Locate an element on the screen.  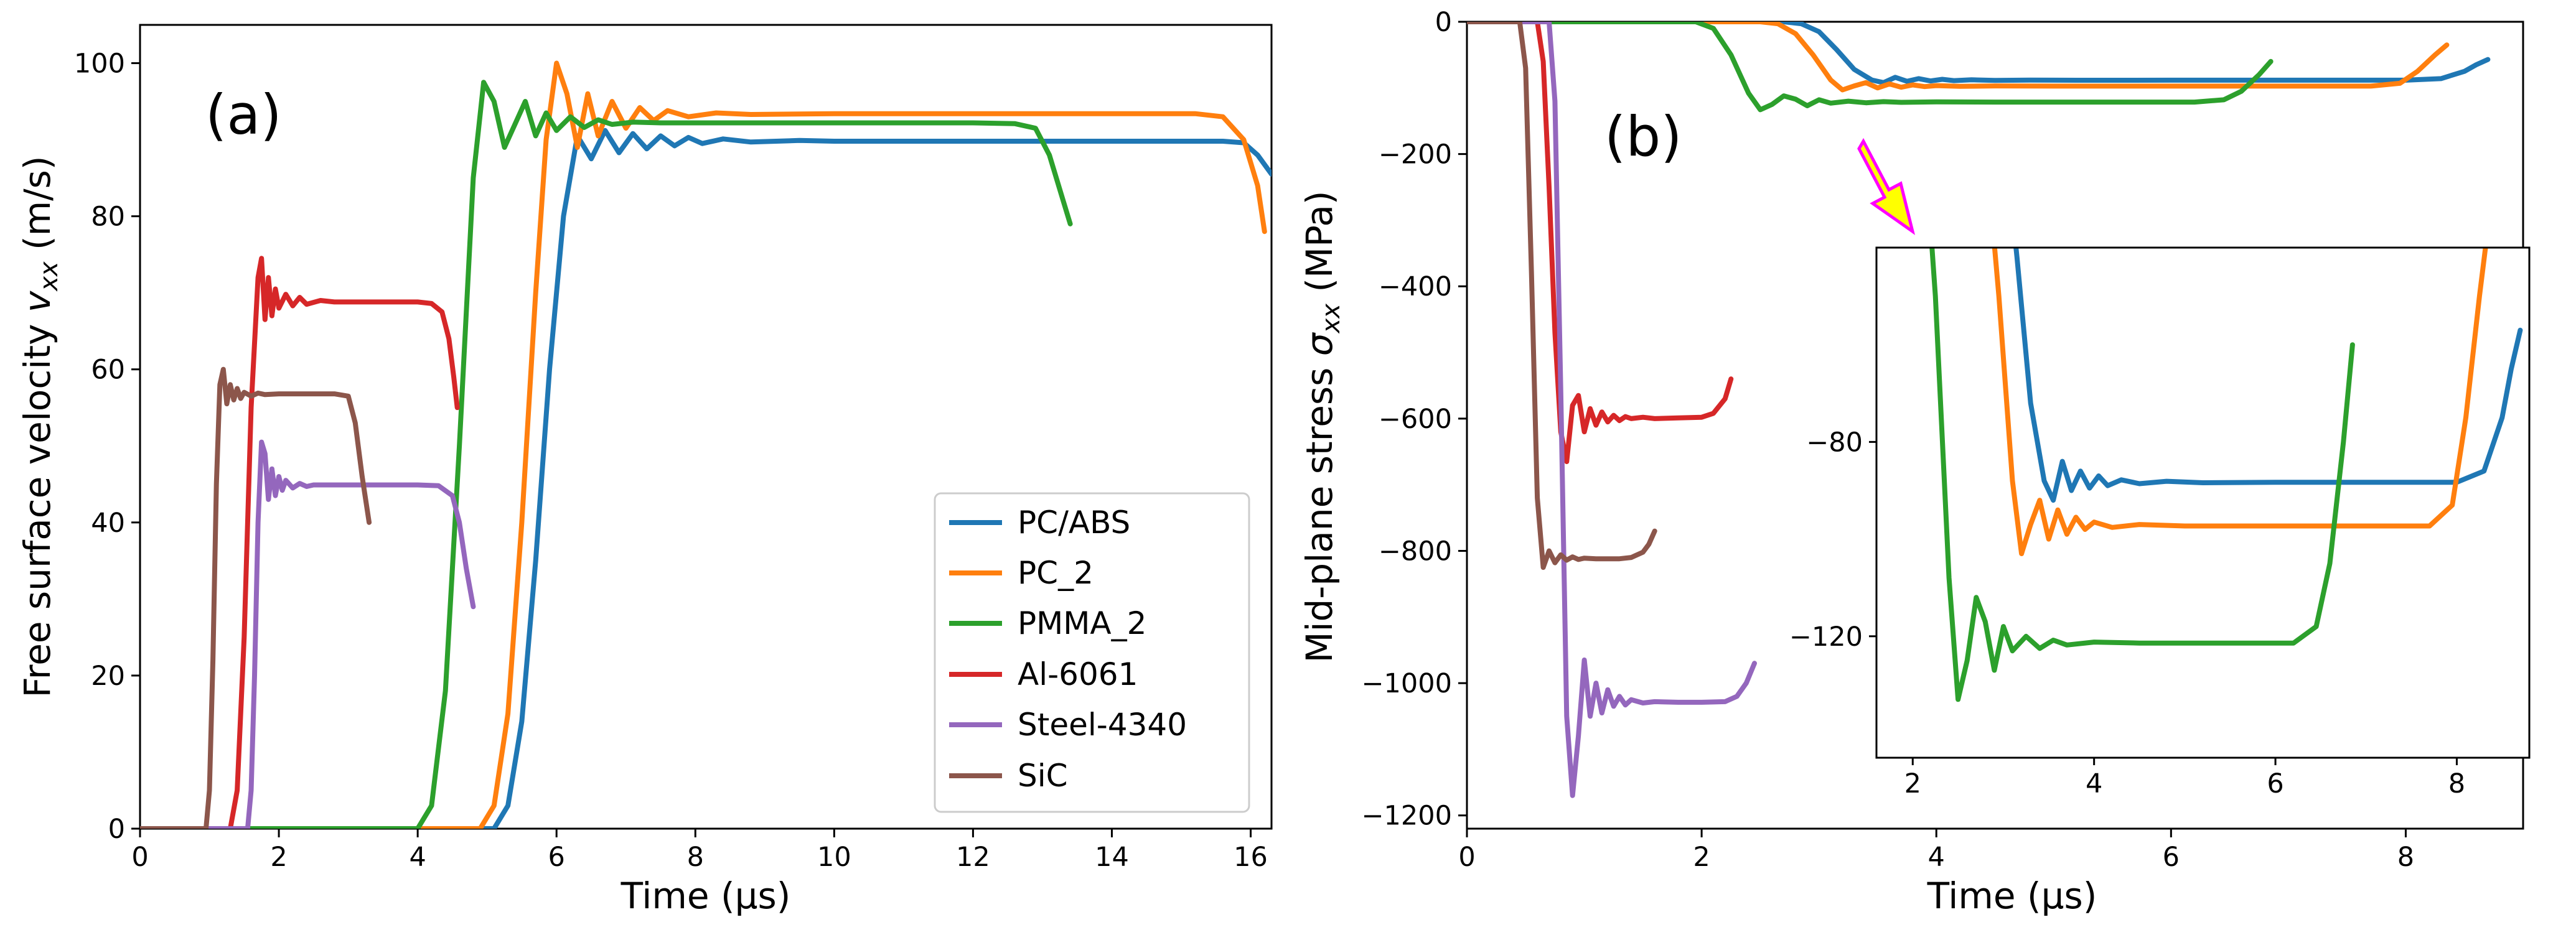
legend-label-sic: SiC is located at coordinates (1043, 776).